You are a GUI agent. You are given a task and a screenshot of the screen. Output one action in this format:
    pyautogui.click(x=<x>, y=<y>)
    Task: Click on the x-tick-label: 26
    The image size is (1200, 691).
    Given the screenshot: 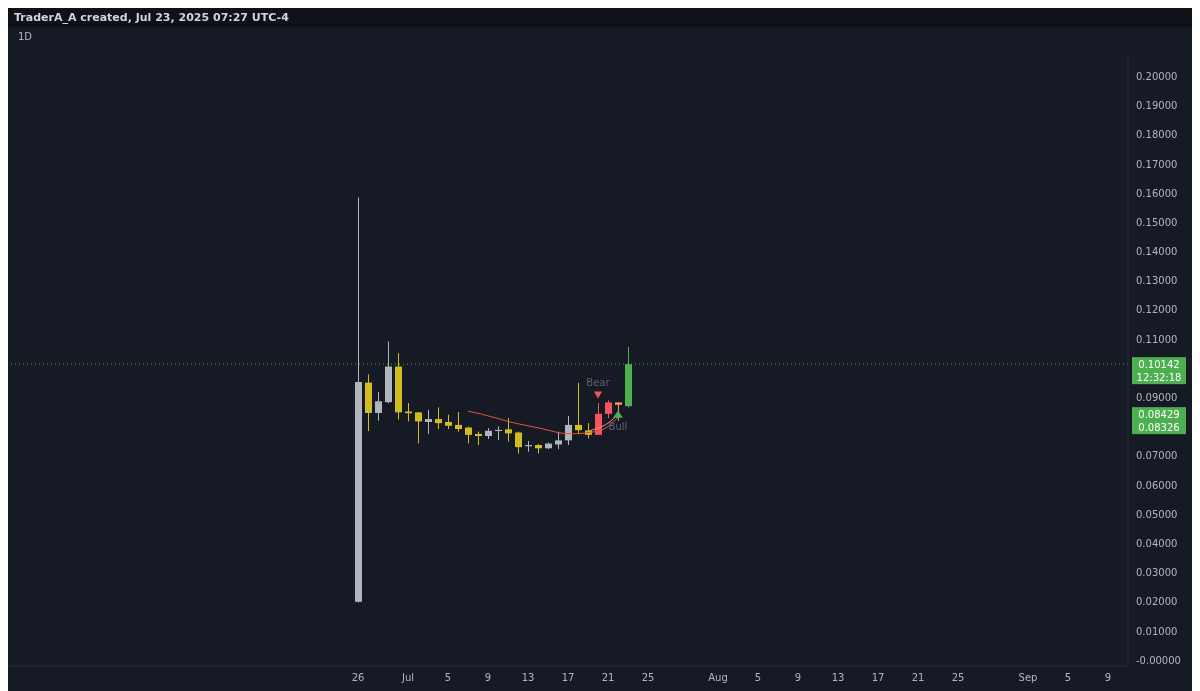 What is the action you would take?
    pyautogui.click(x=358, y=678)
    